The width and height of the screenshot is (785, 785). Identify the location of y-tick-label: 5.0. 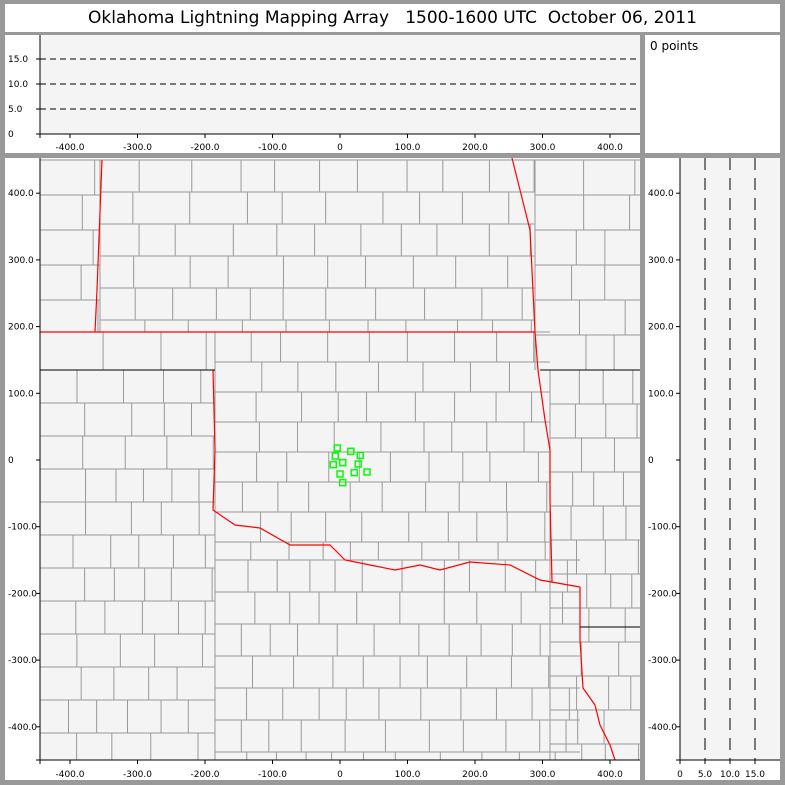
(15, 110).